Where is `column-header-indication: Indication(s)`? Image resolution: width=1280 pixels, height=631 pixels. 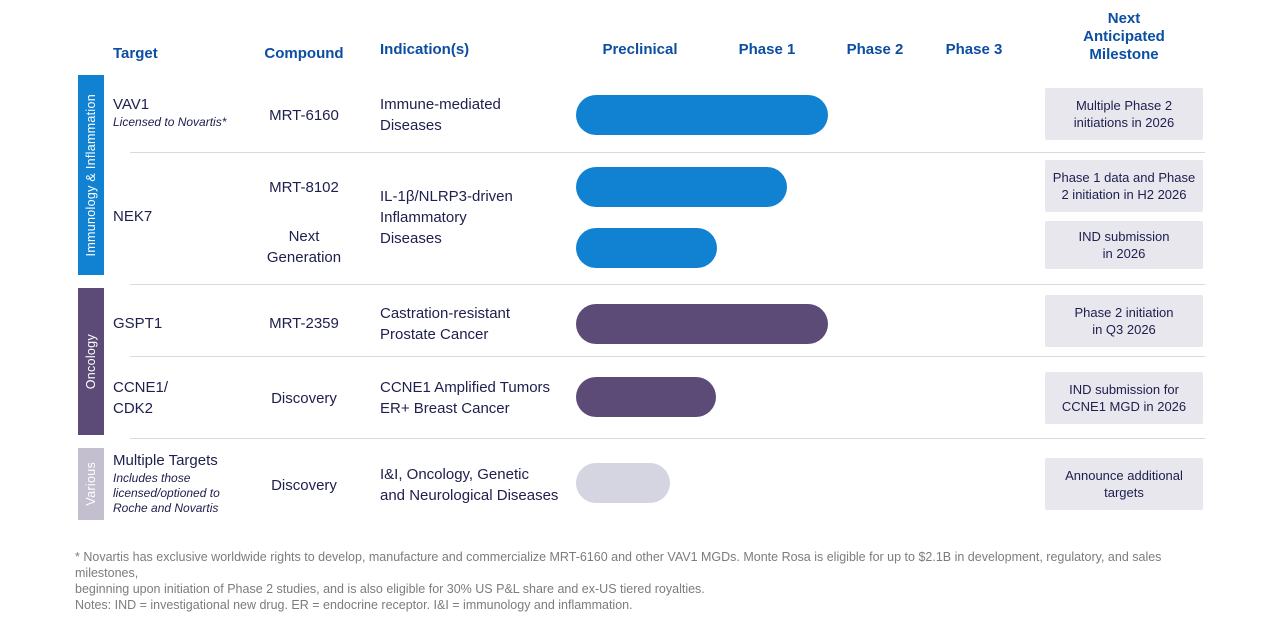 column-header-indication: Indication(s) is located at coordinates (425, 49).